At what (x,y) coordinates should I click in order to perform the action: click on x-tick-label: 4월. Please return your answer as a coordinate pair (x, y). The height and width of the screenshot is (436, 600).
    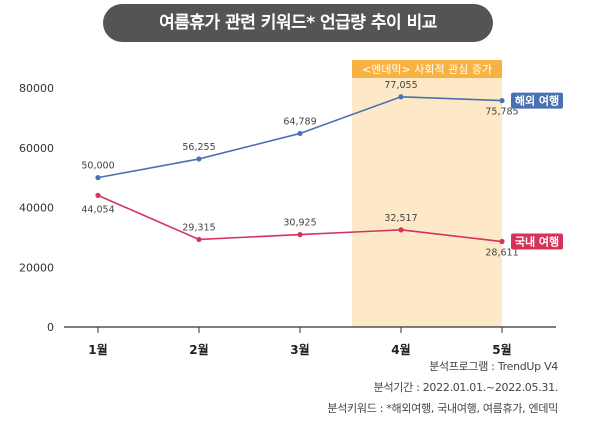
    Looking at the image, I should click on (400, 349).